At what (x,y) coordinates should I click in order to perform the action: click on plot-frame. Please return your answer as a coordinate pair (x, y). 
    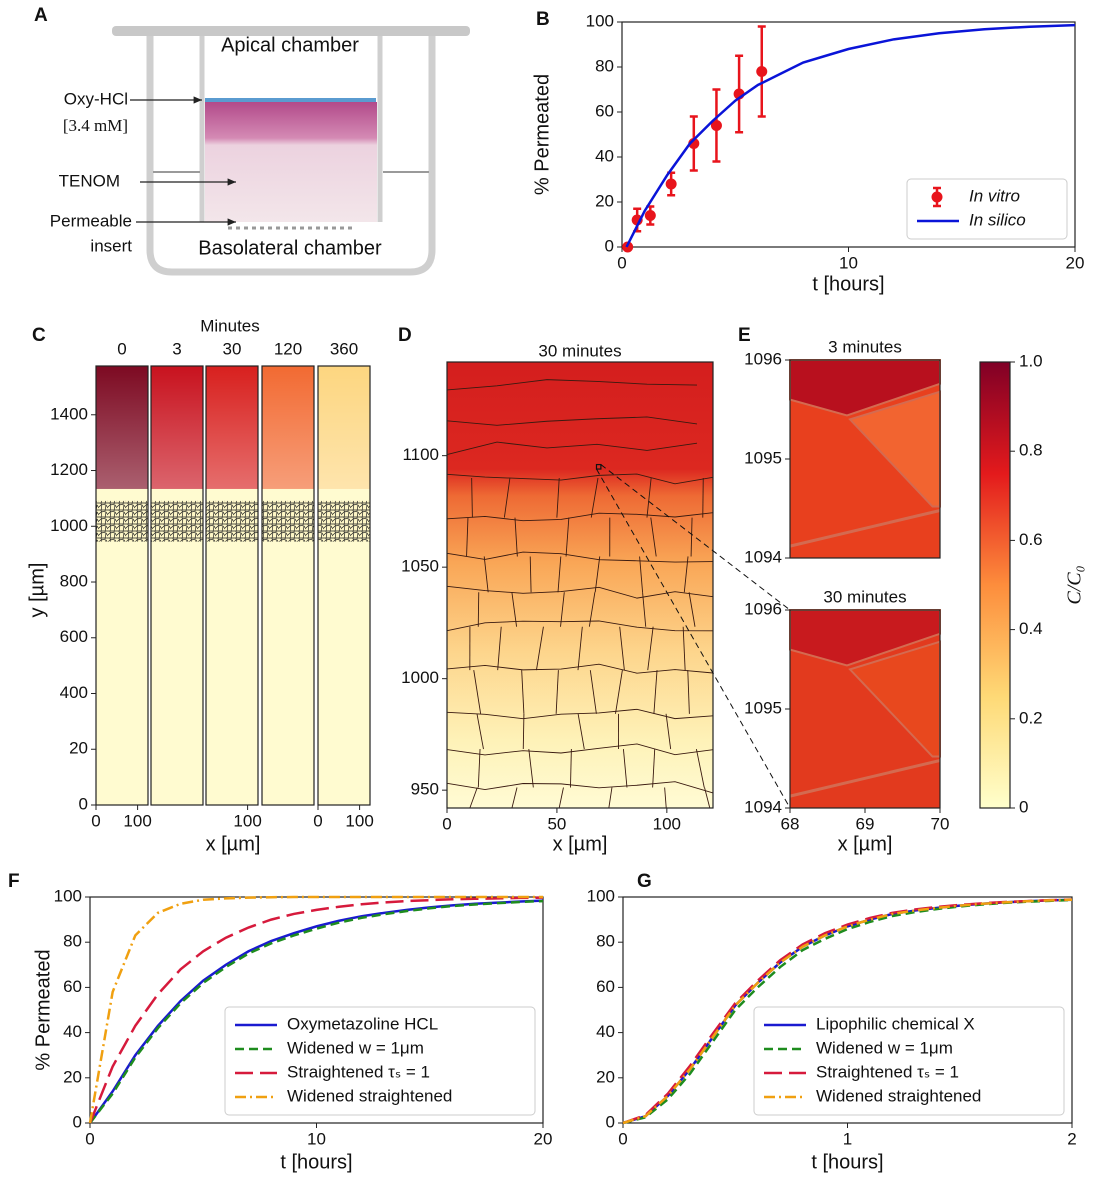
    Looking at the image, I should click on (580, 585).